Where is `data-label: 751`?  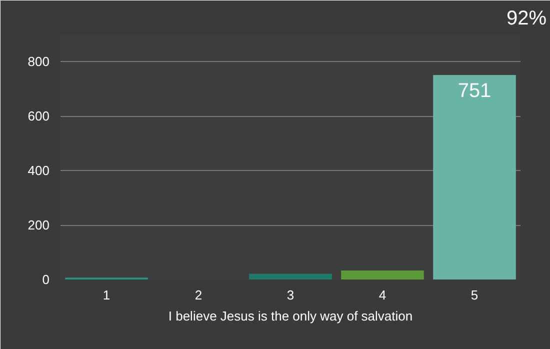 data-label: 751 is located at coordinates (475, 91).